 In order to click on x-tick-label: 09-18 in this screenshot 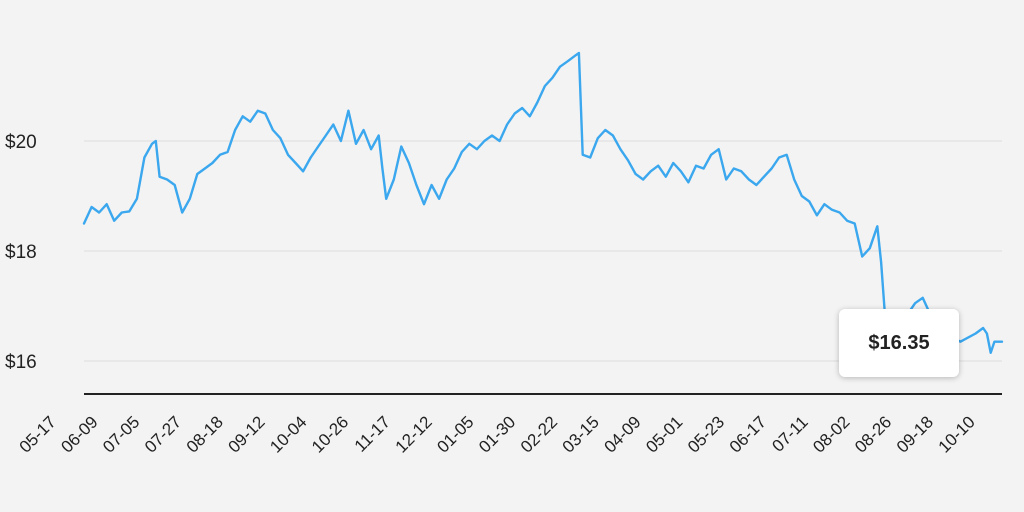, I will do `click(915, 434)`.